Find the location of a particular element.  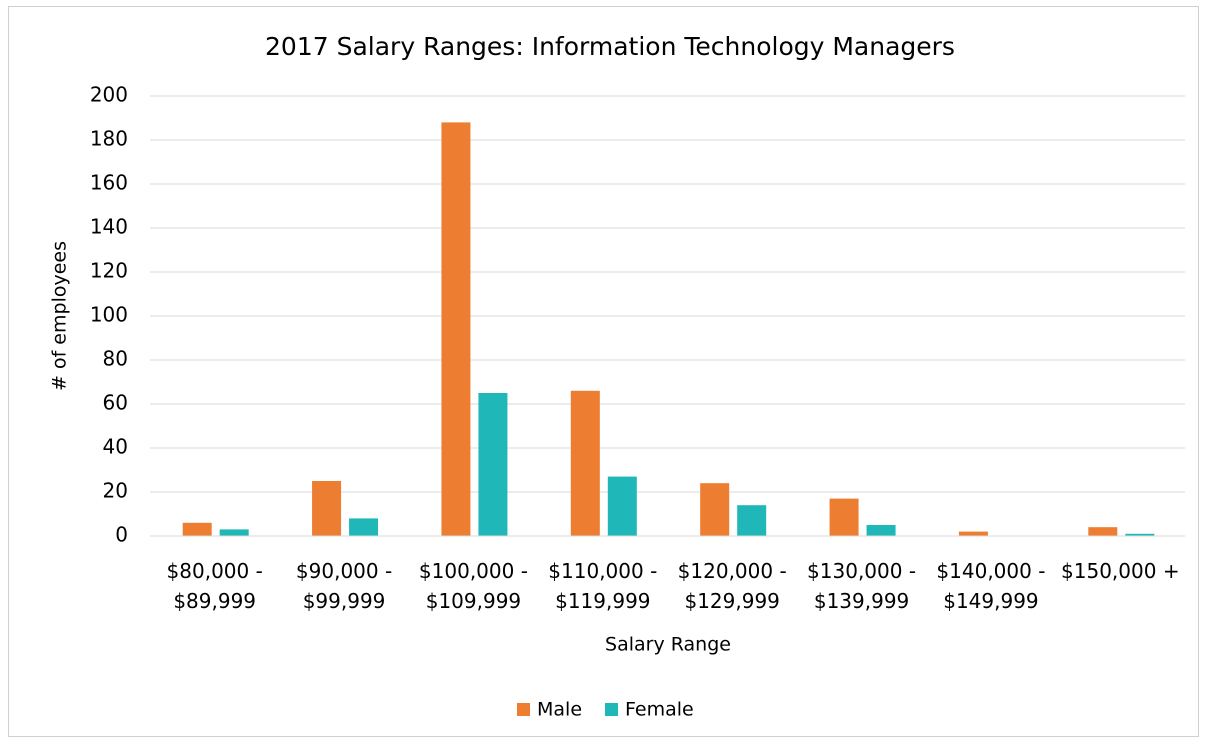

x-tick-label: $80,000 - $89,999 is located at coordinates (214, 586).